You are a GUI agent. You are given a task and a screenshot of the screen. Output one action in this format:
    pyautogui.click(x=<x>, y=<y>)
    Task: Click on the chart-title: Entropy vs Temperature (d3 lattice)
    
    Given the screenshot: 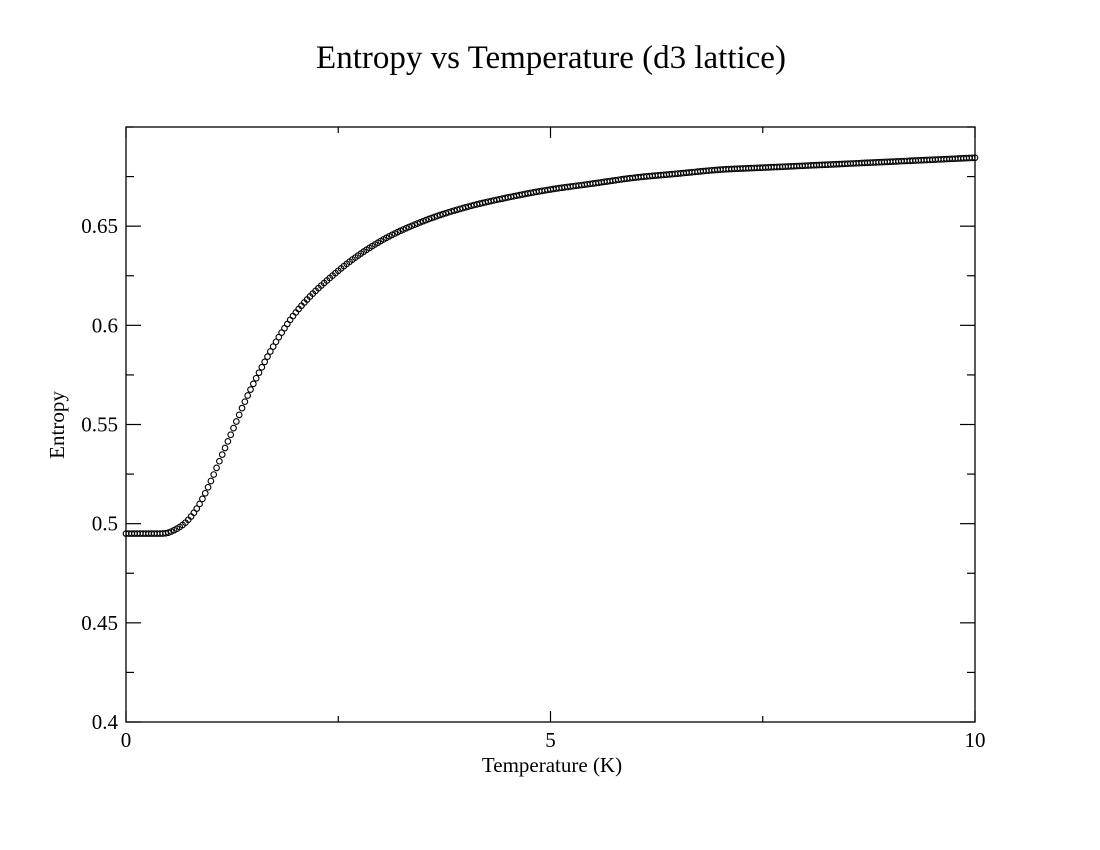 What is the action you would take?
    pyautogui.click(x=551, y=58)
    